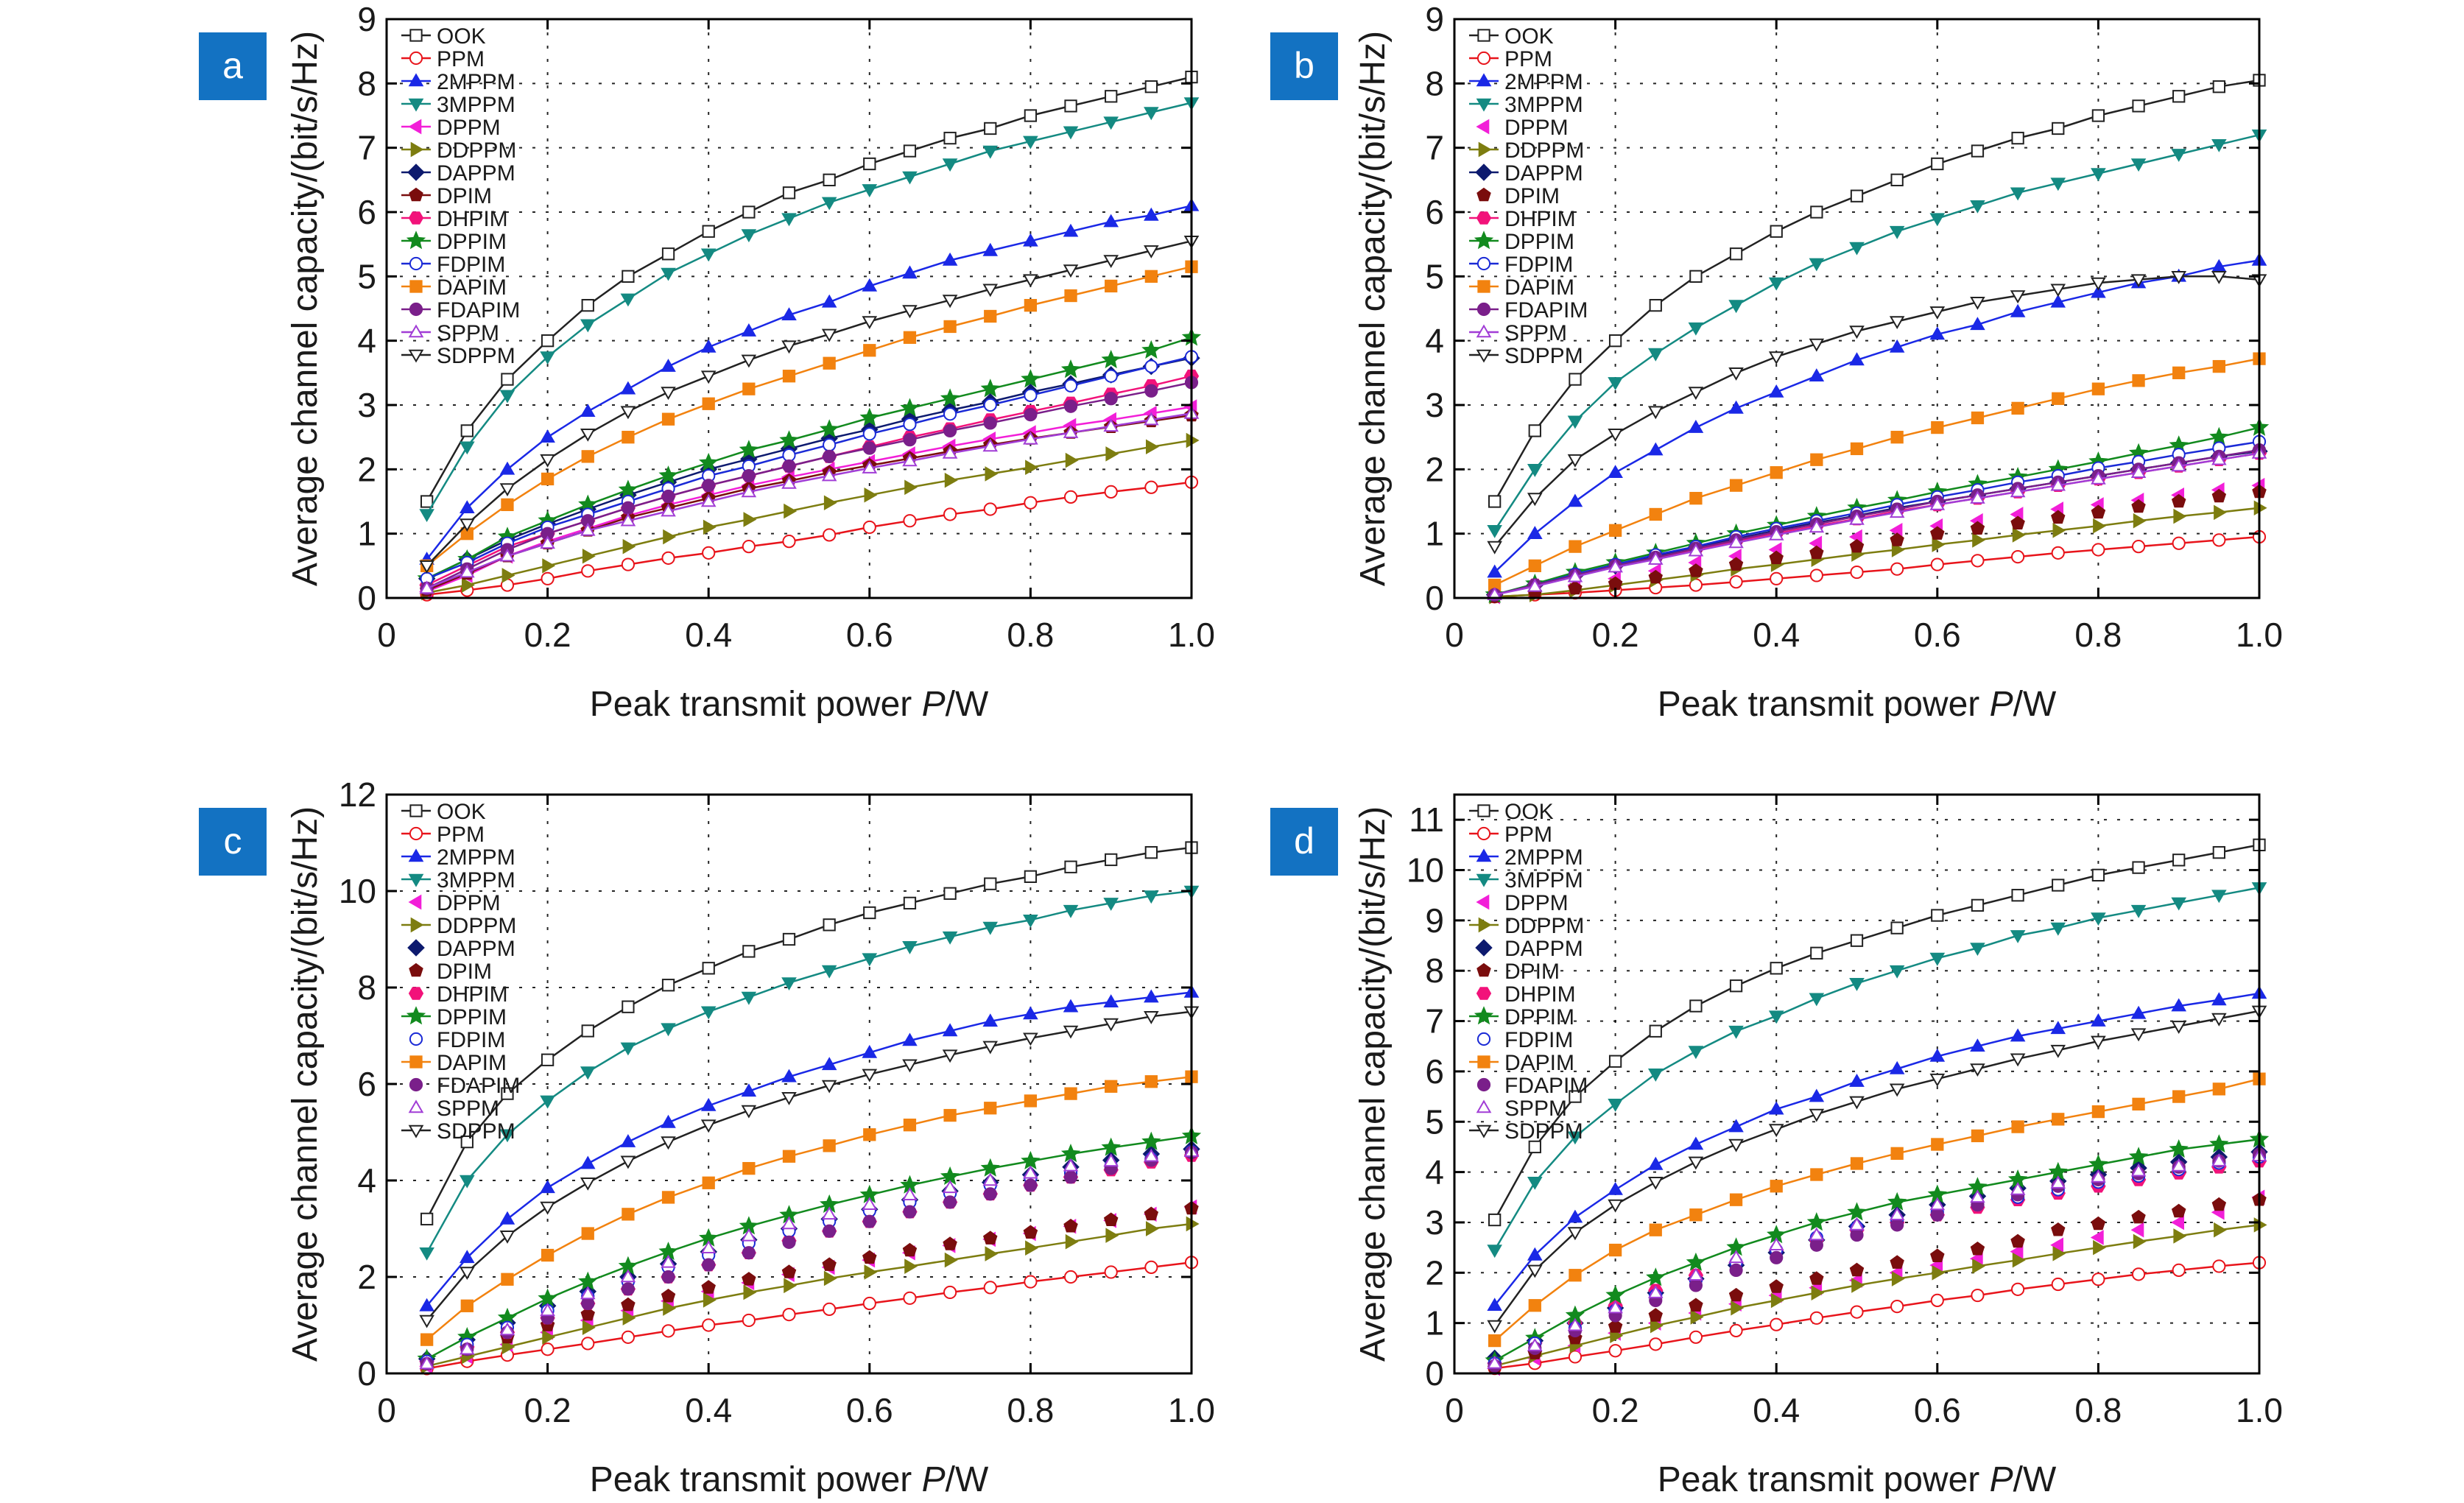 The image size is (2464, 1503). Describe the element at coordinates (366, 598) in the screenshot. I see `y-tick-label: 0` at that location.